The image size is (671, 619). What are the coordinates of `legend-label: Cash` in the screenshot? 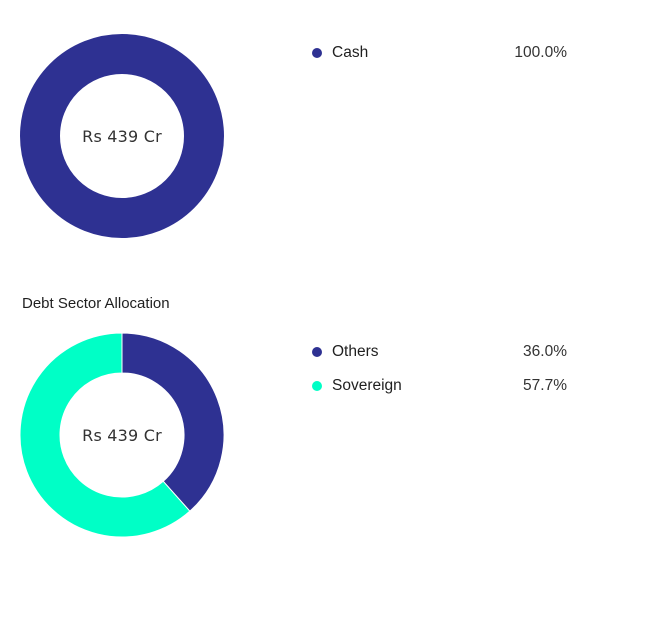 It's located at (350, 52).